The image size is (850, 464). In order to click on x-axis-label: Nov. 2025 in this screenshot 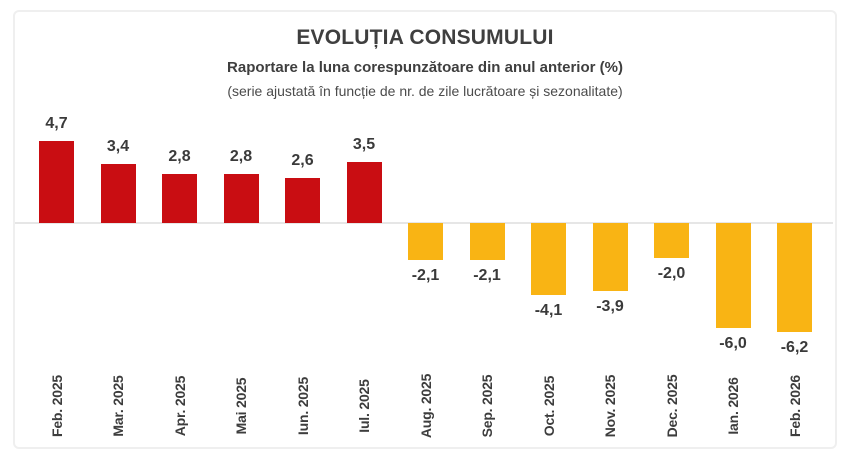, I will do `click(610, 406)`.